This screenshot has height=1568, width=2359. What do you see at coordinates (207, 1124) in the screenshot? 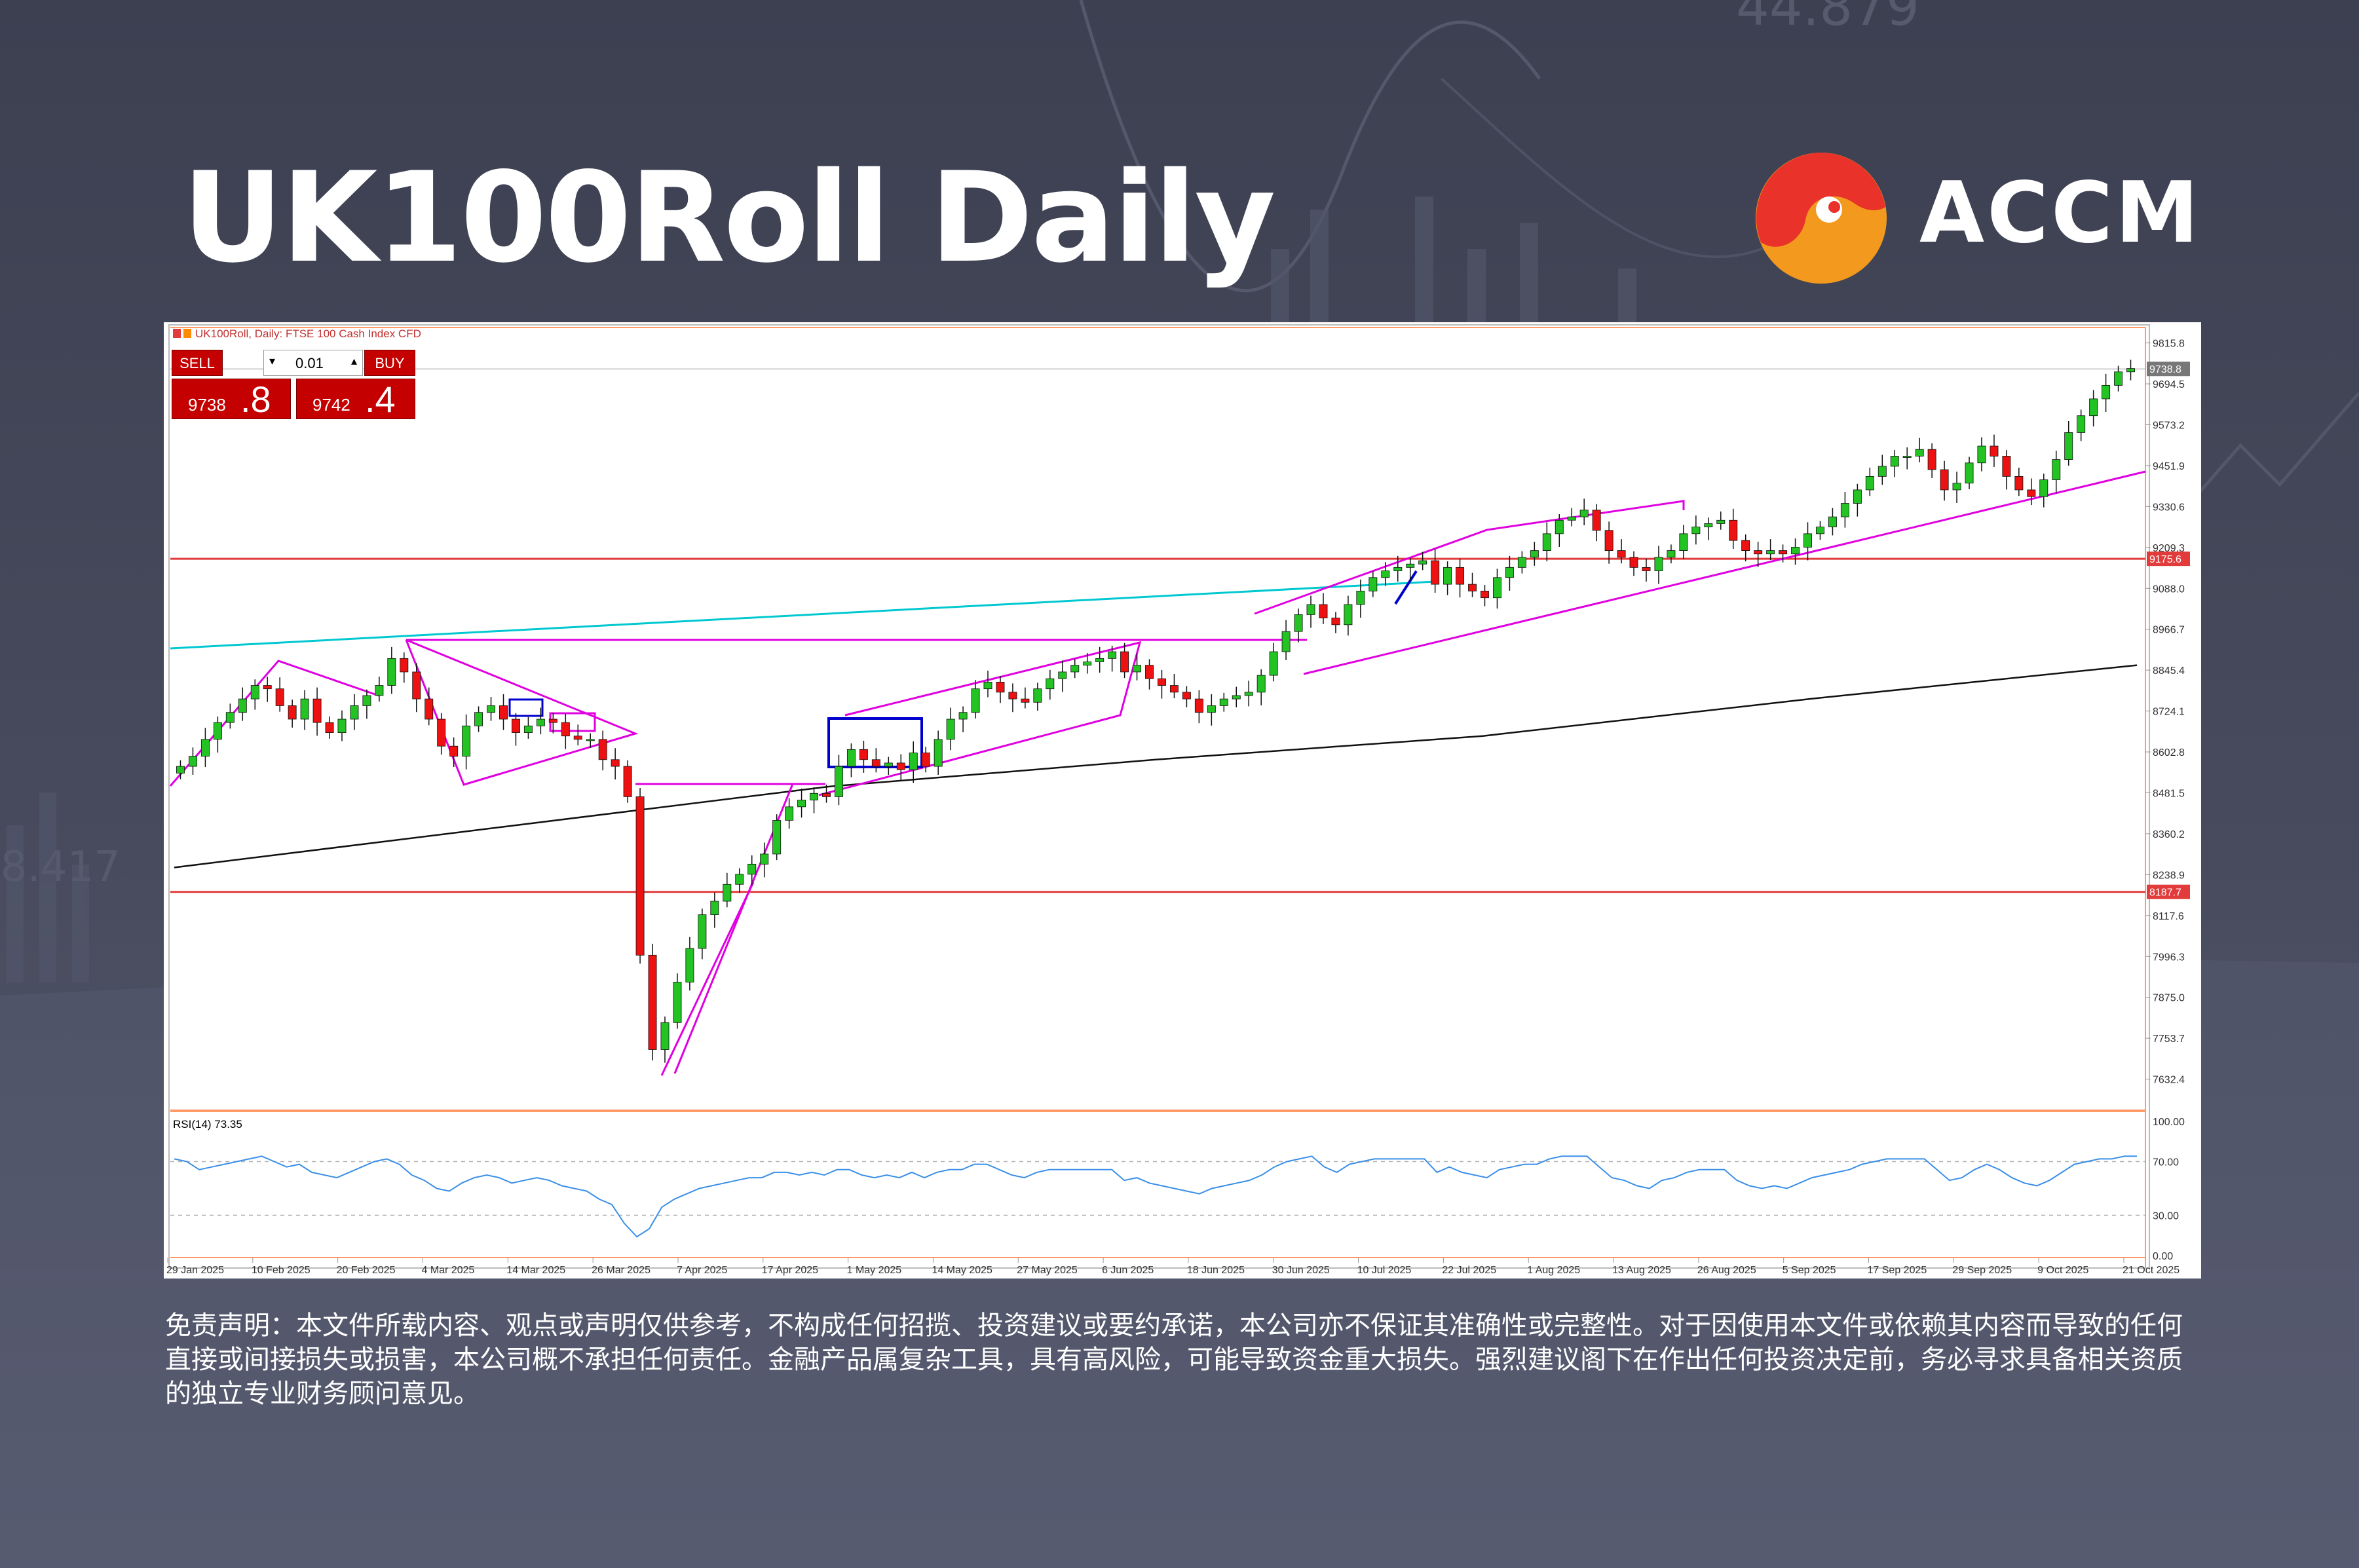
I see `rsi-label: RSI(14) 73.35` at bounding box center [207, 1124].